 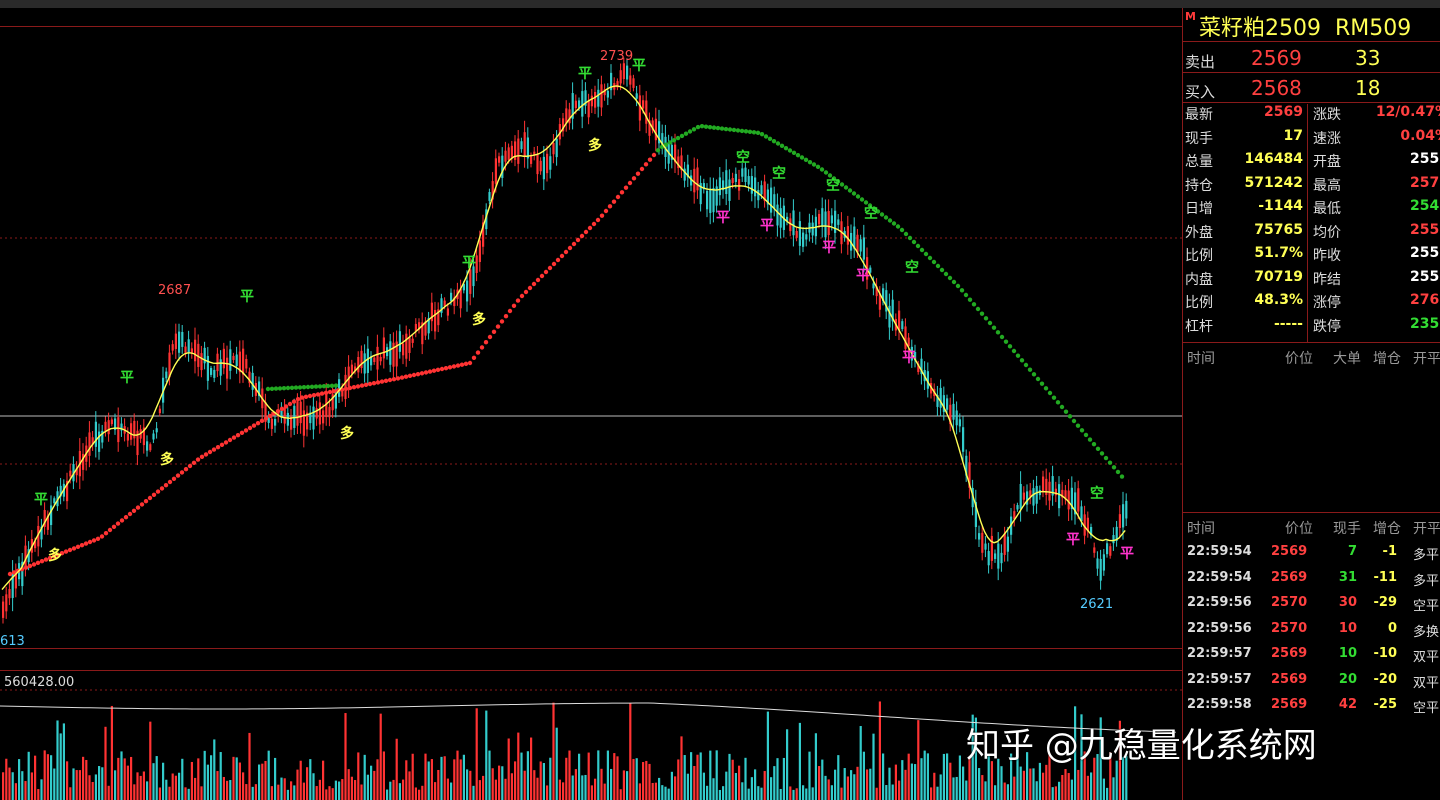 I want to click on contract-name: 菜籽粕2509 RM509, so click(x=1305, y=28).